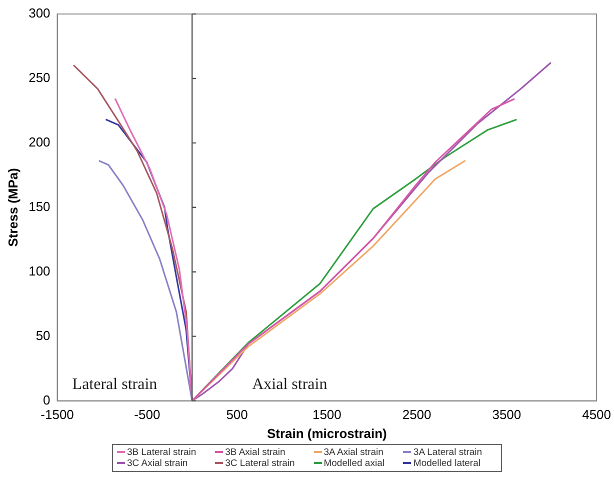 The height and width of the screenshot is (478, 614). What do you see at coordinates (39, 78) in the screenshot?
I see `y-tick-label: 250` at bounding box center [39, 78].